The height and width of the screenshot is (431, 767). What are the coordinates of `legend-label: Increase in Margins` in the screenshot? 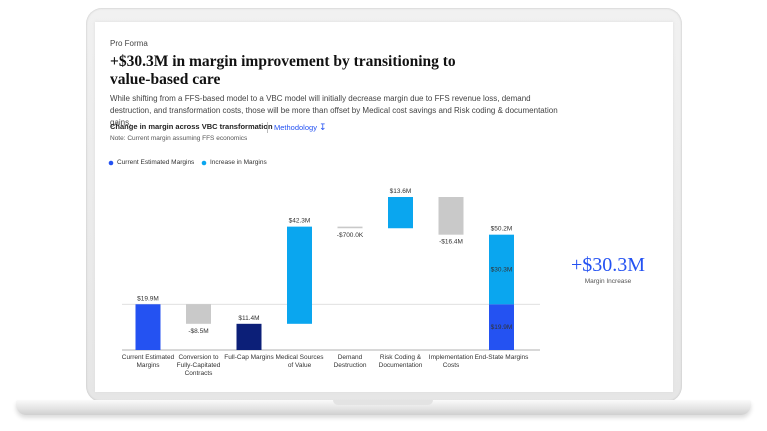 It's located at (238, 162).